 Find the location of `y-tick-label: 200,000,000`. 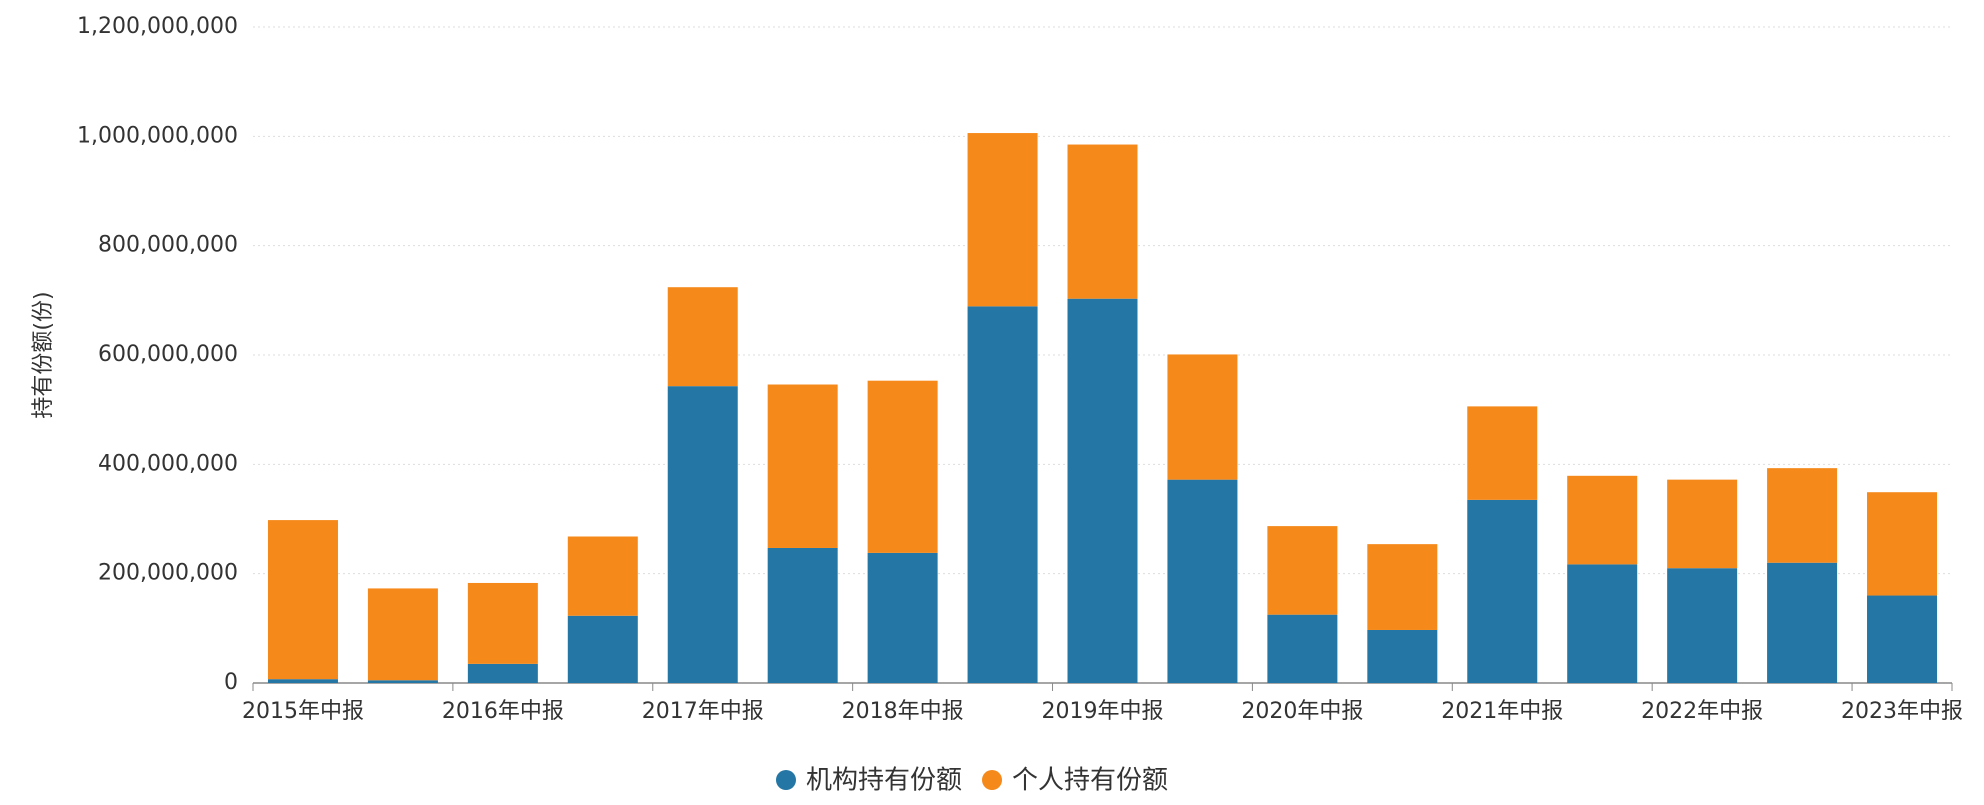

y-tick-label: 200,000,000 is located at coordinates (168, 573).